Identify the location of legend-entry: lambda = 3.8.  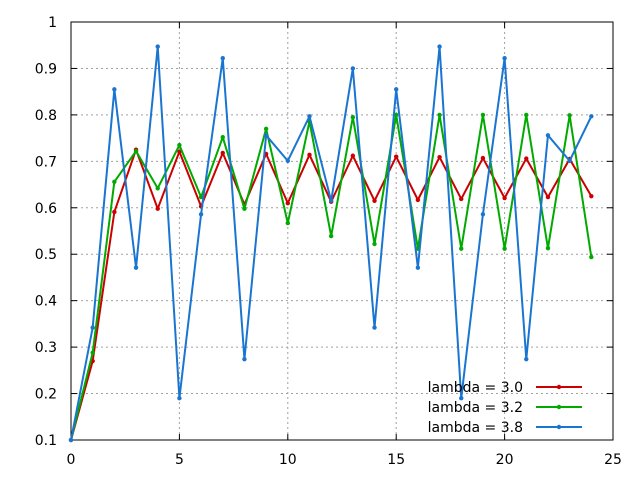
(505, 428).